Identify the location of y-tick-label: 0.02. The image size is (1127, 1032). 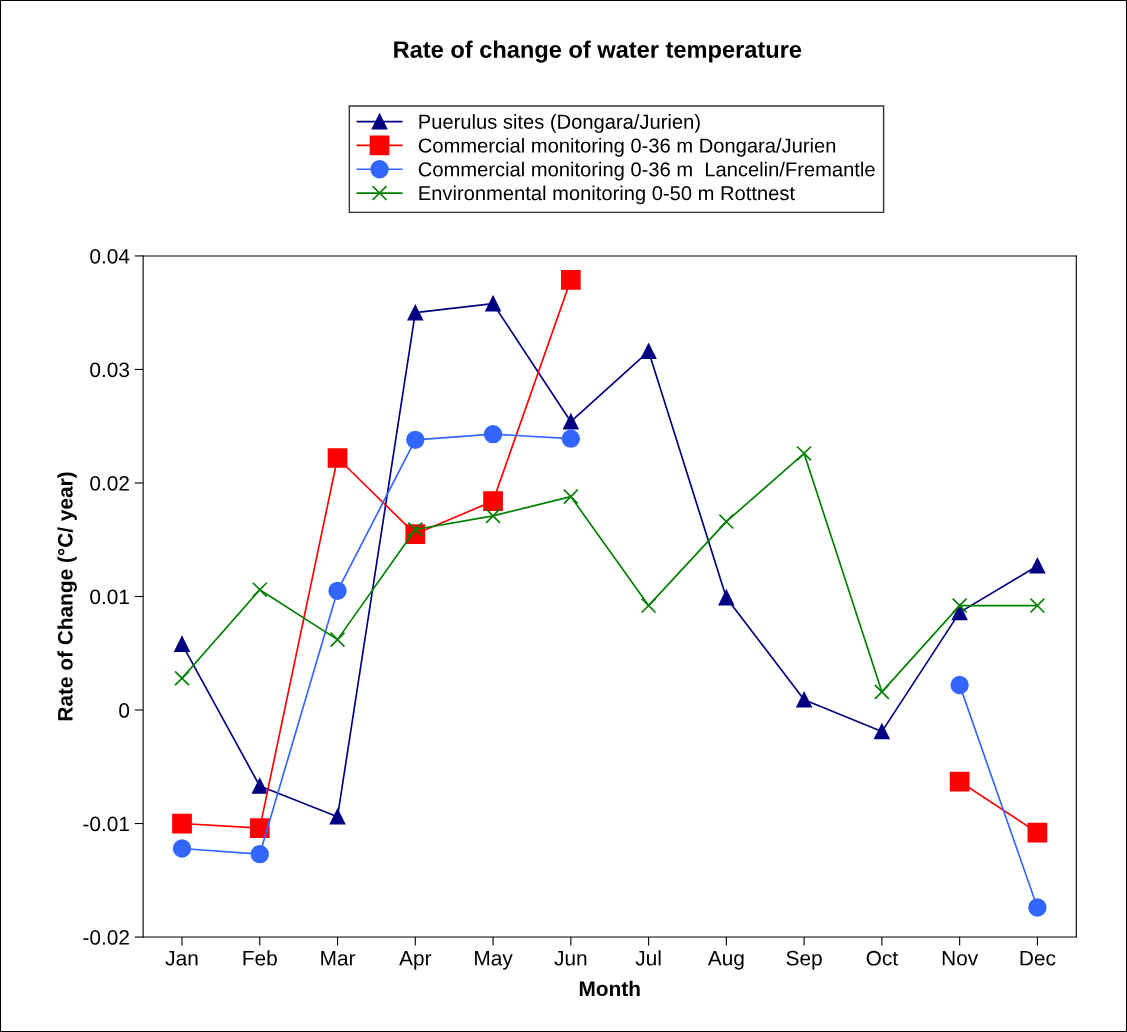
(109, 483).